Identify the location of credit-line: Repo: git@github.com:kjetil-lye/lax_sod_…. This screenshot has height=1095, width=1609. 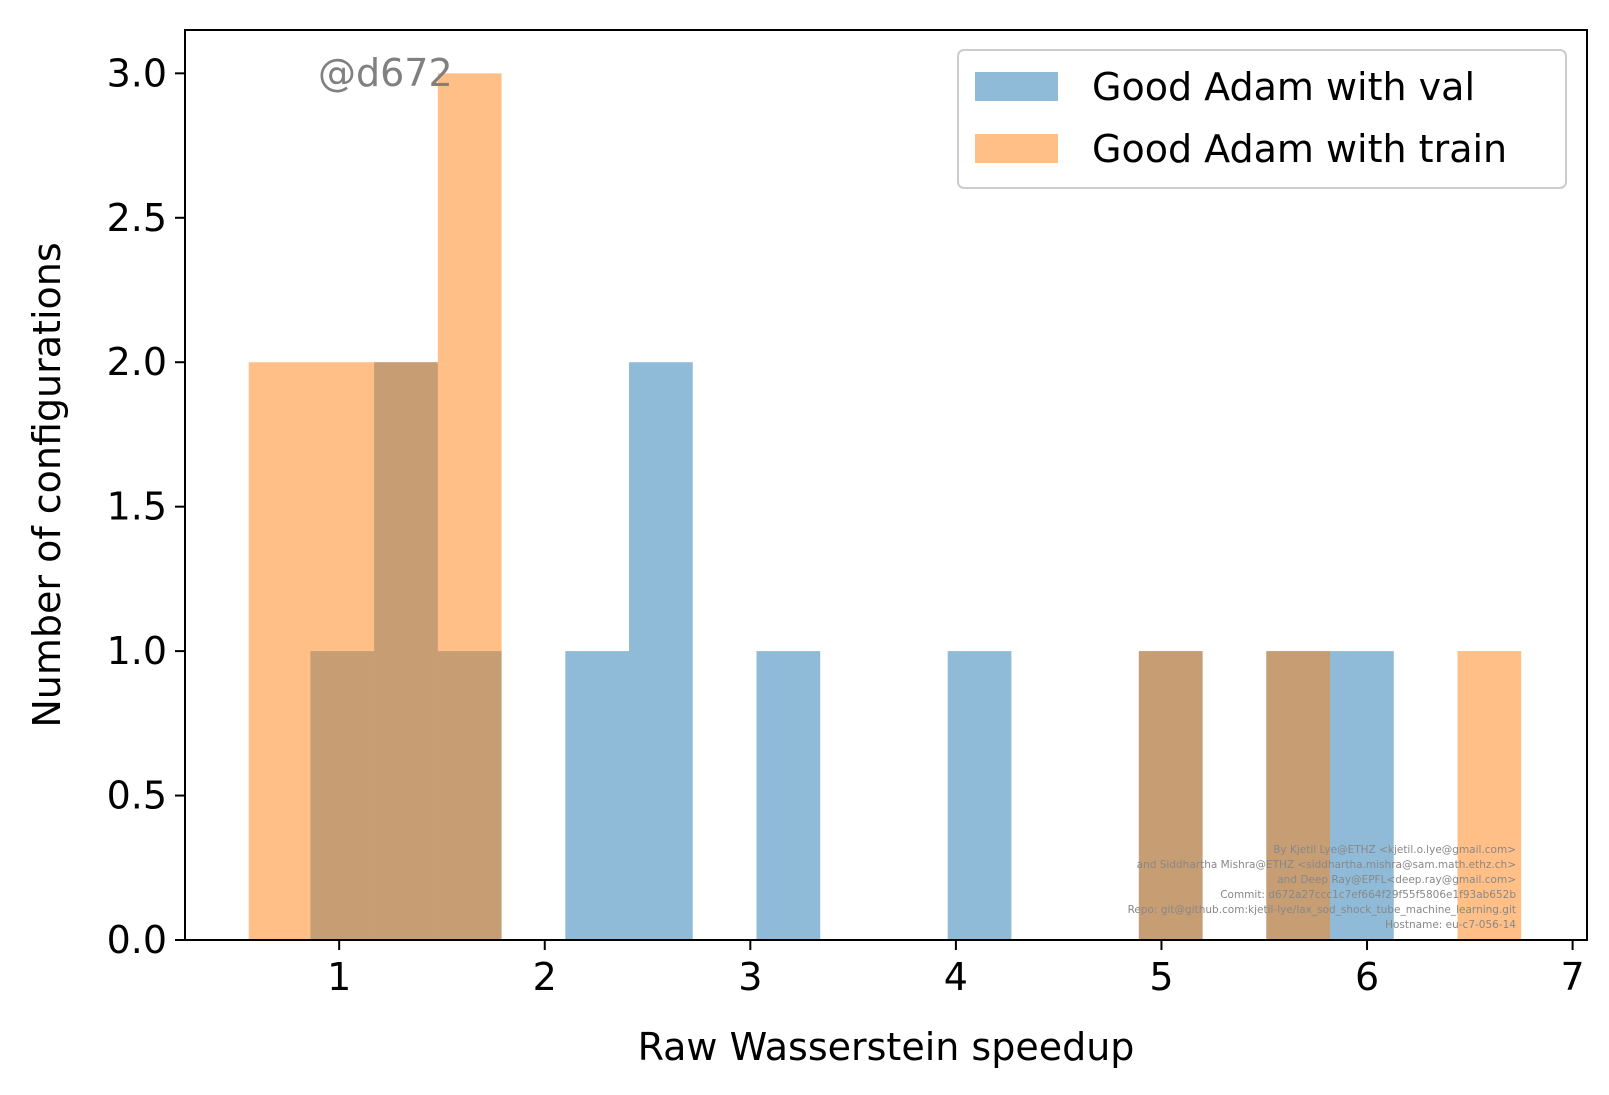
(1322, 910).